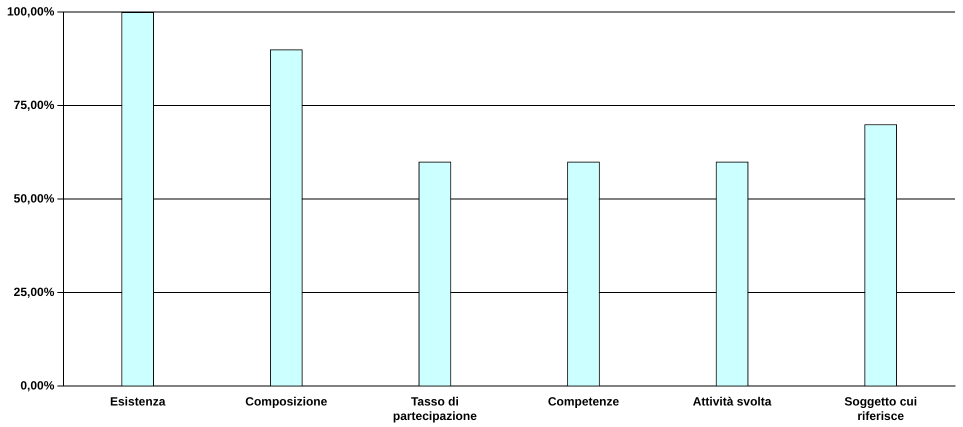 The image size is (963, 427). I want to click on x-tick-label: Attività svolta, so click(732, 401).